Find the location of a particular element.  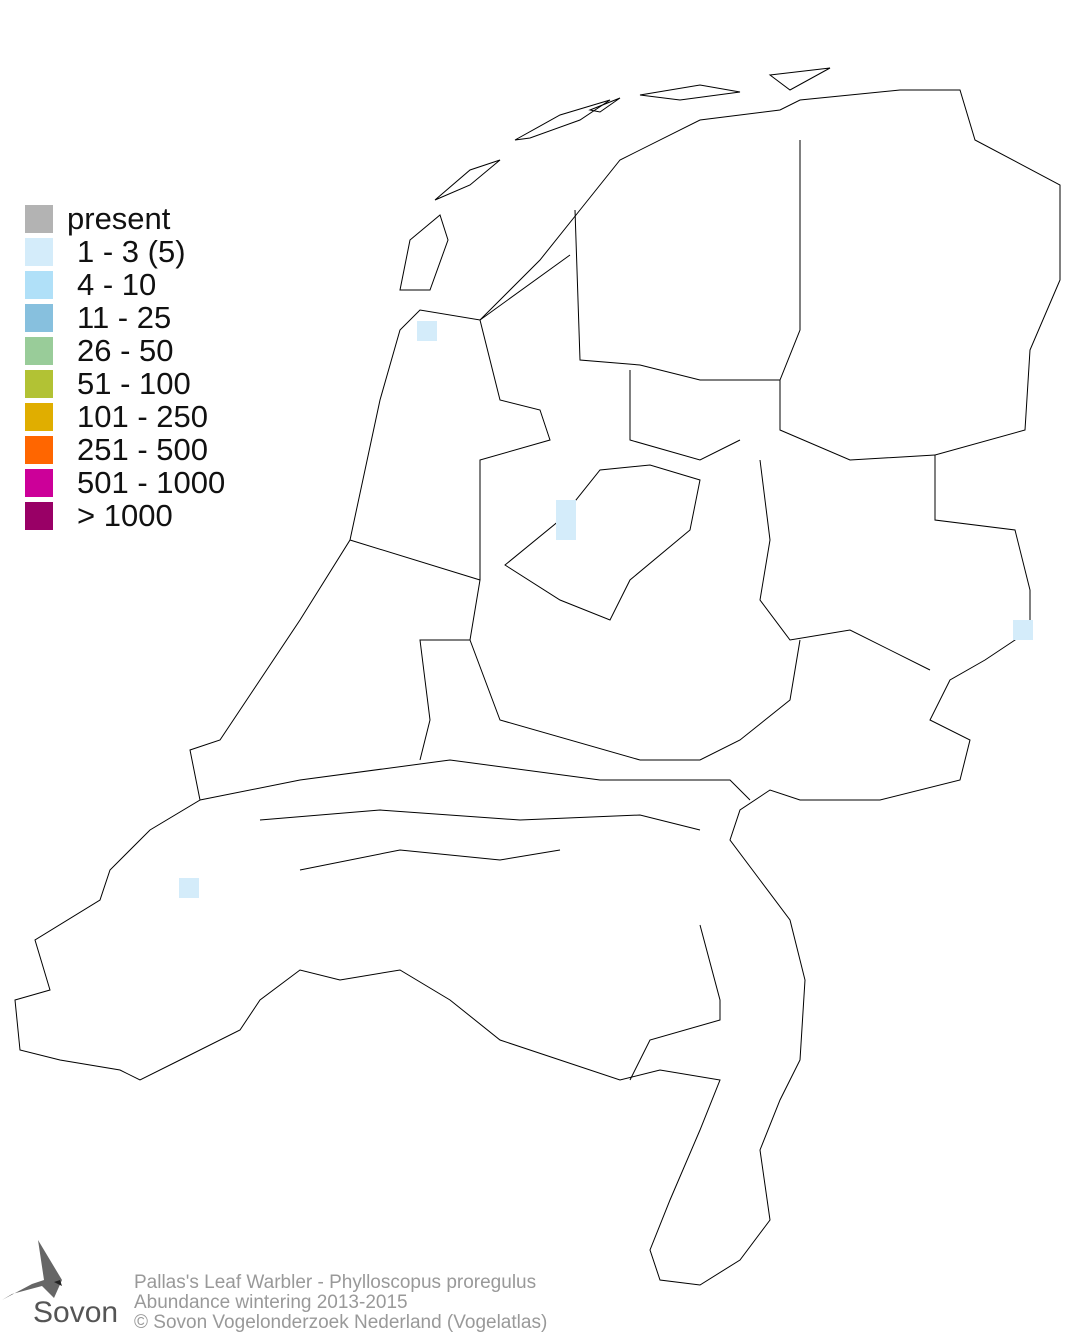

legend-label: > 1000 is located at coordinates (125, 515).